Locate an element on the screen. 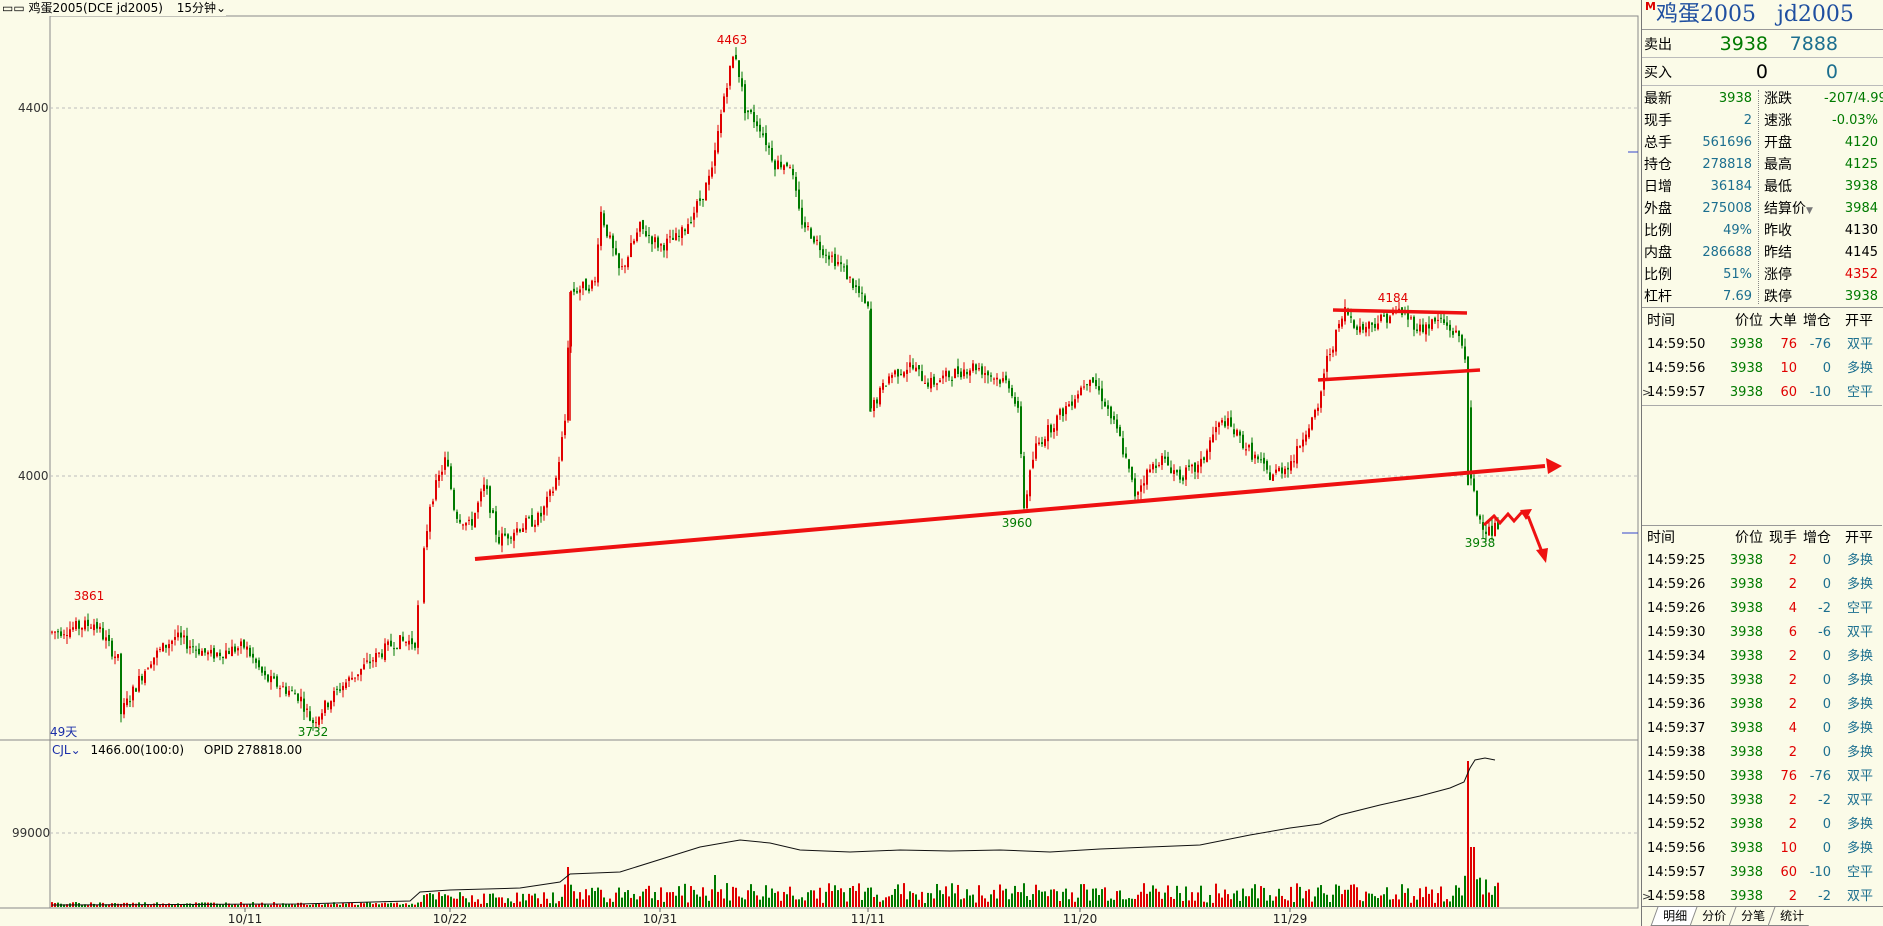  tick-row: 14:59:50 3938 2 -2 双平 is located at coordinates (1762, 801).